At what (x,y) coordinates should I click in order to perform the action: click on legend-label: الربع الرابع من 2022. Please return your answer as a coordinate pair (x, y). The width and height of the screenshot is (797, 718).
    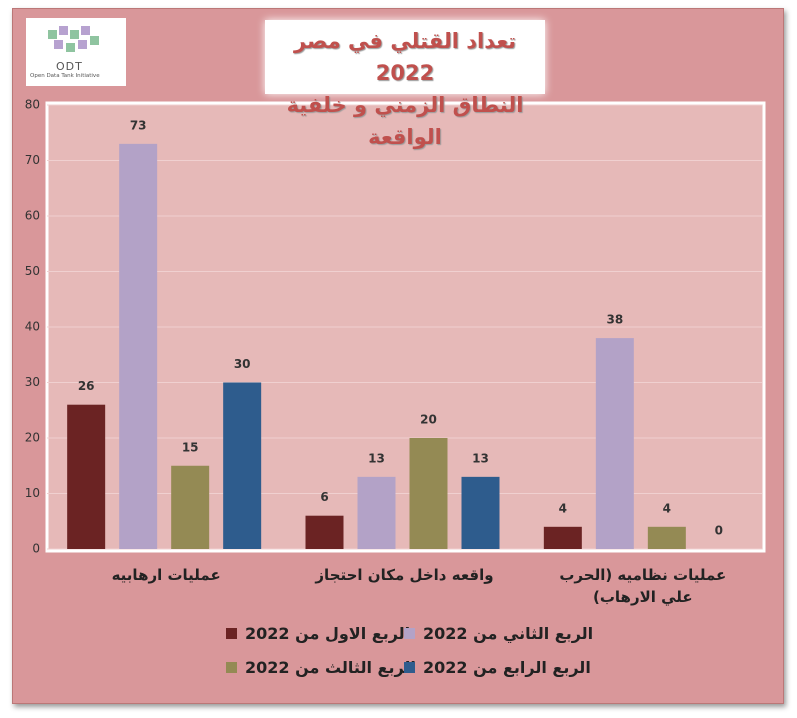
    Looking at the image, I should click on (507, 667).